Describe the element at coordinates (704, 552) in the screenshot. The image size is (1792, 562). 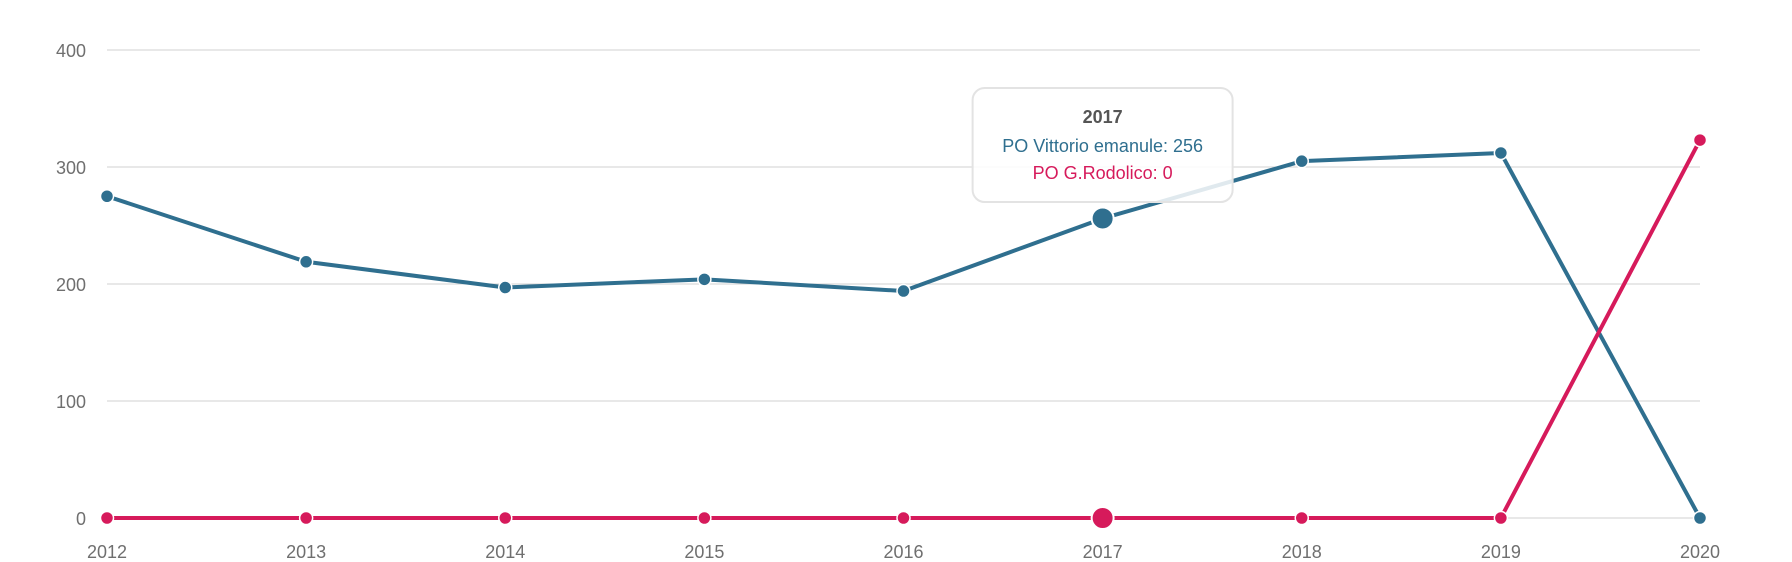
I see `x-tick-label: 2015` at that location.